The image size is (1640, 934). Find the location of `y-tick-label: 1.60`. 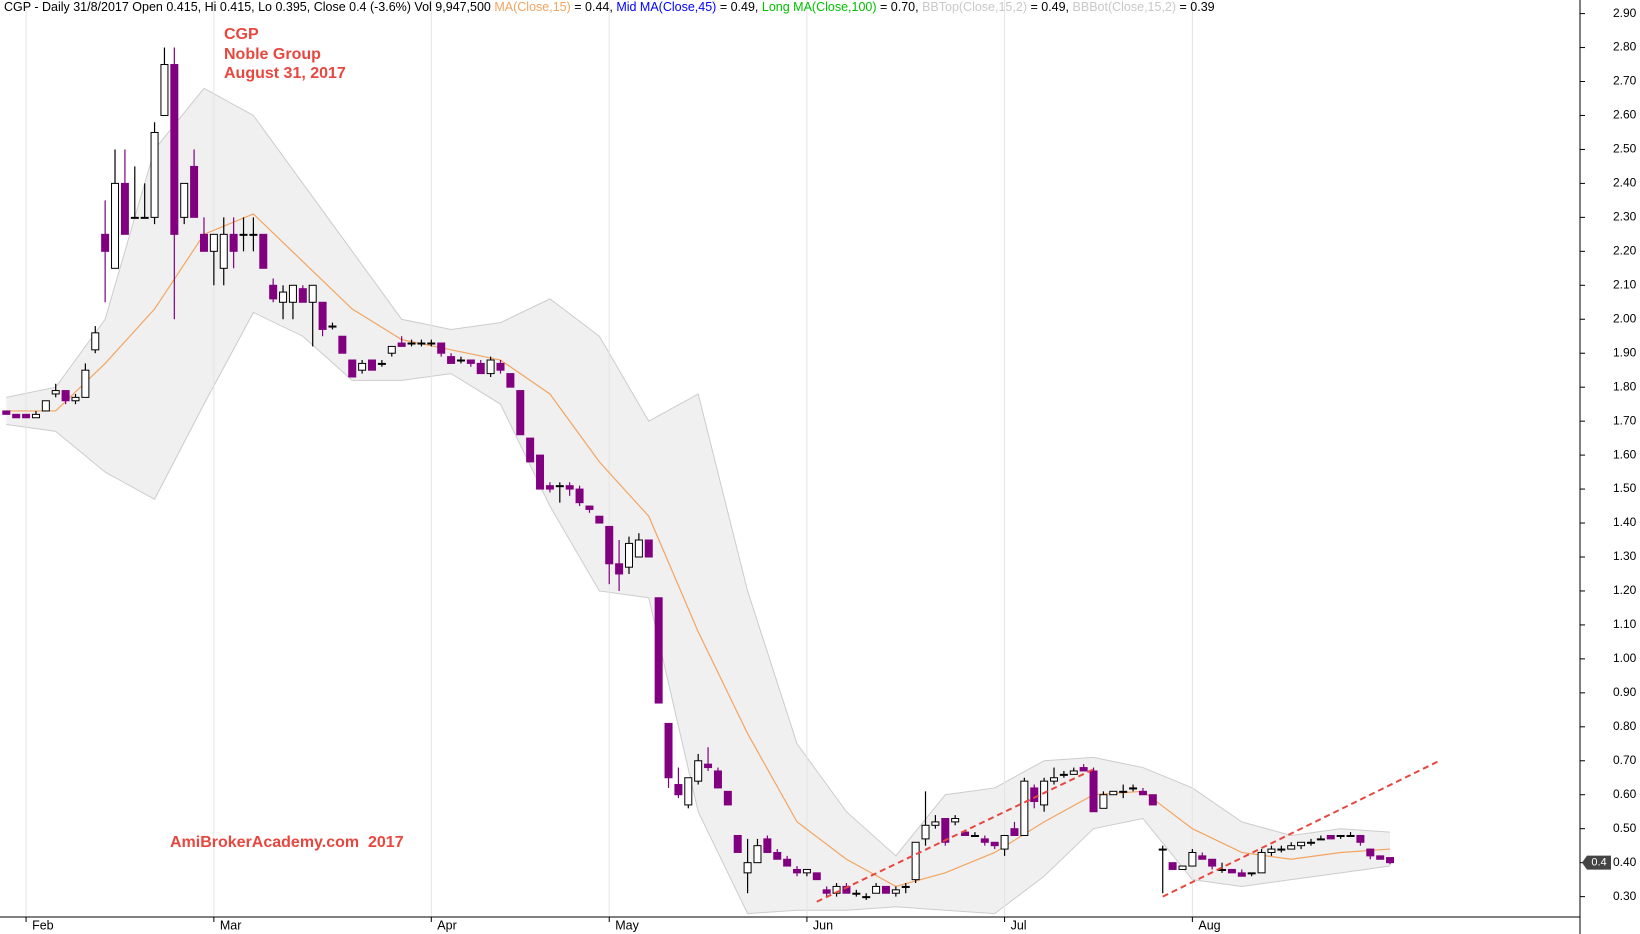

y-tick-label: 1.60 is located at coordinates (1625, 454).